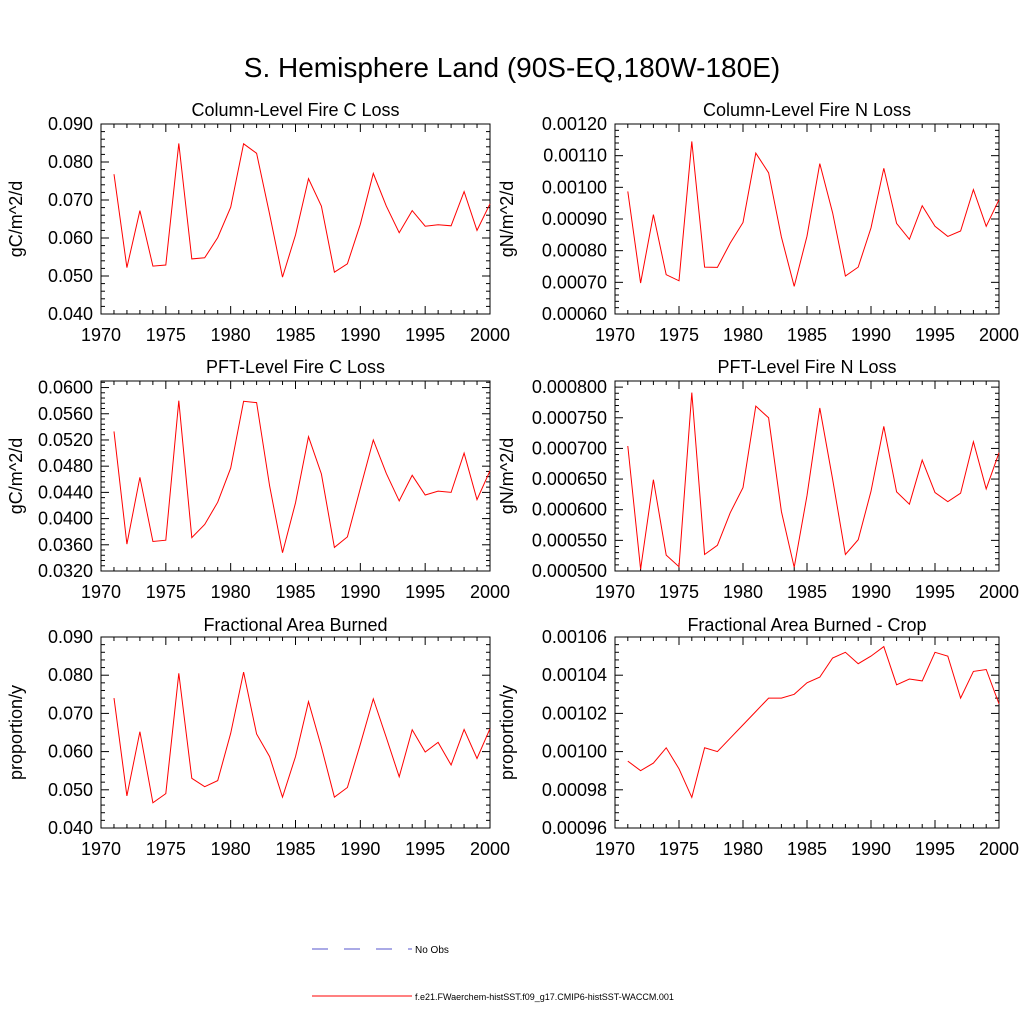 The height and width of the screenshot is (1024, 1024). I want to click on y-tick-label: 0.00104, so click(574, 675).